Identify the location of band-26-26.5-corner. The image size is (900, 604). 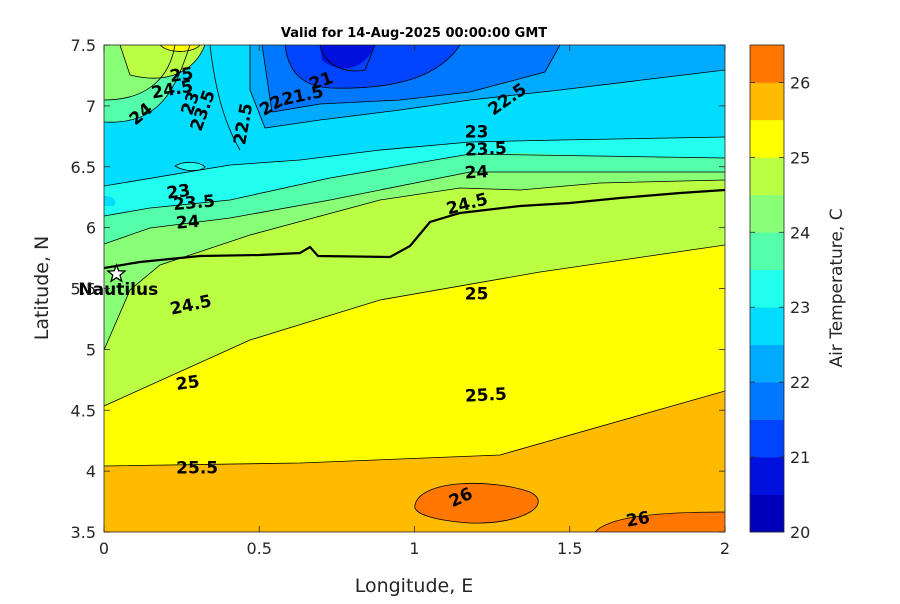
(660, 522).